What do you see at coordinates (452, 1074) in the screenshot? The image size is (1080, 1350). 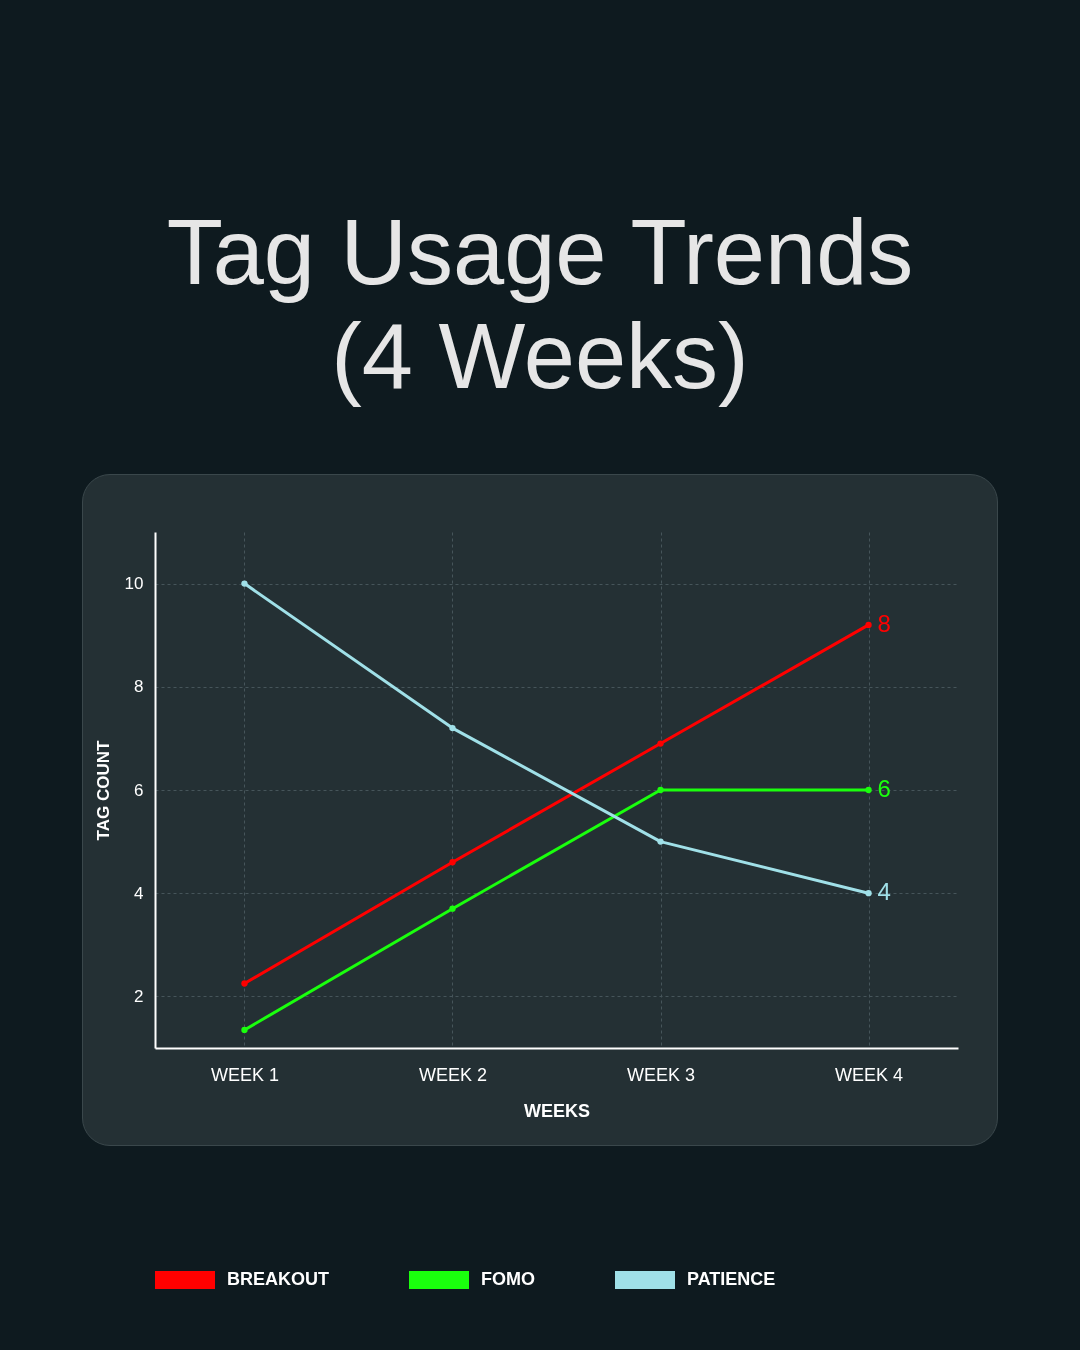 I see `x-tick-label: WEEK 2` at bounding box center [452, 1074].